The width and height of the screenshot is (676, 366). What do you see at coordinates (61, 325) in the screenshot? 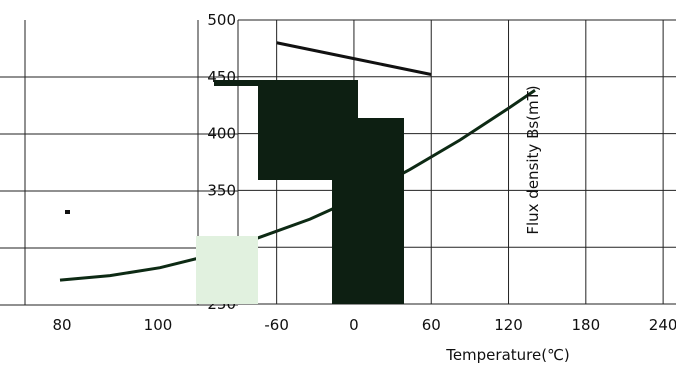
I see `background-x-tick-label: 80` at bounding box center [61, 325].